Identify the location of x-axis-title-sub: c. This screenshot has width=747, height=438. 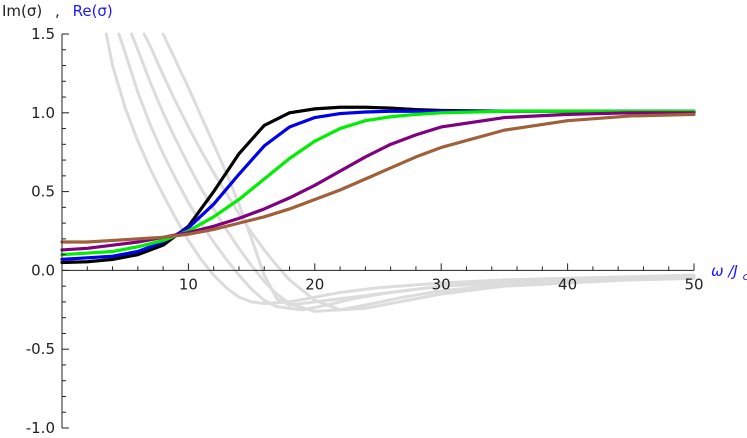
(745, 276).